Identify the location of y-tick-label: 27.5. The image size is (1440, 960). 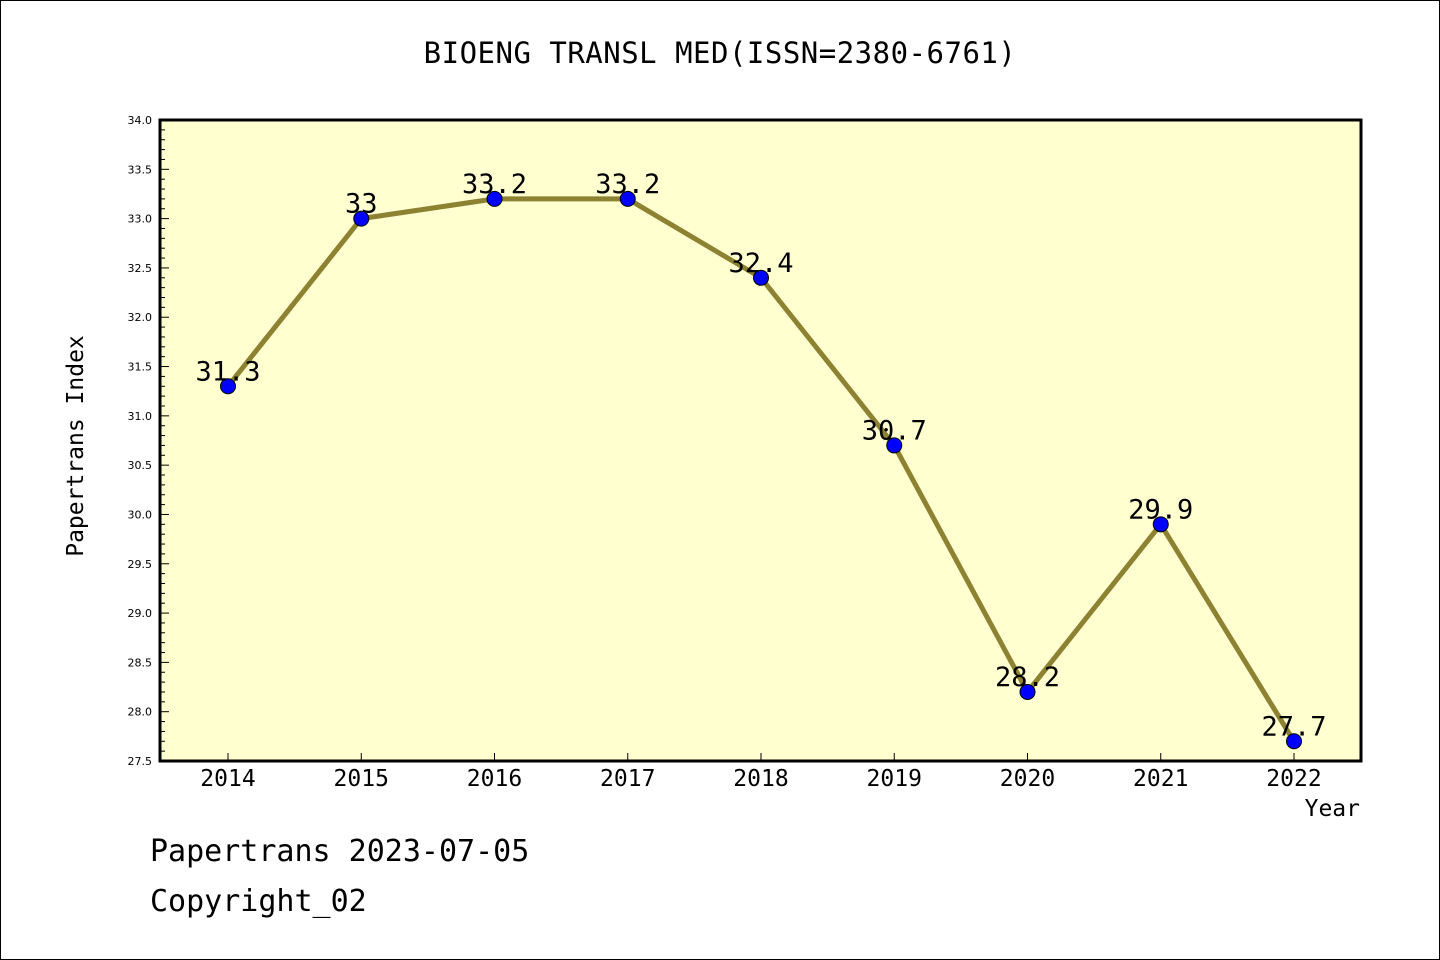
(140, 761).